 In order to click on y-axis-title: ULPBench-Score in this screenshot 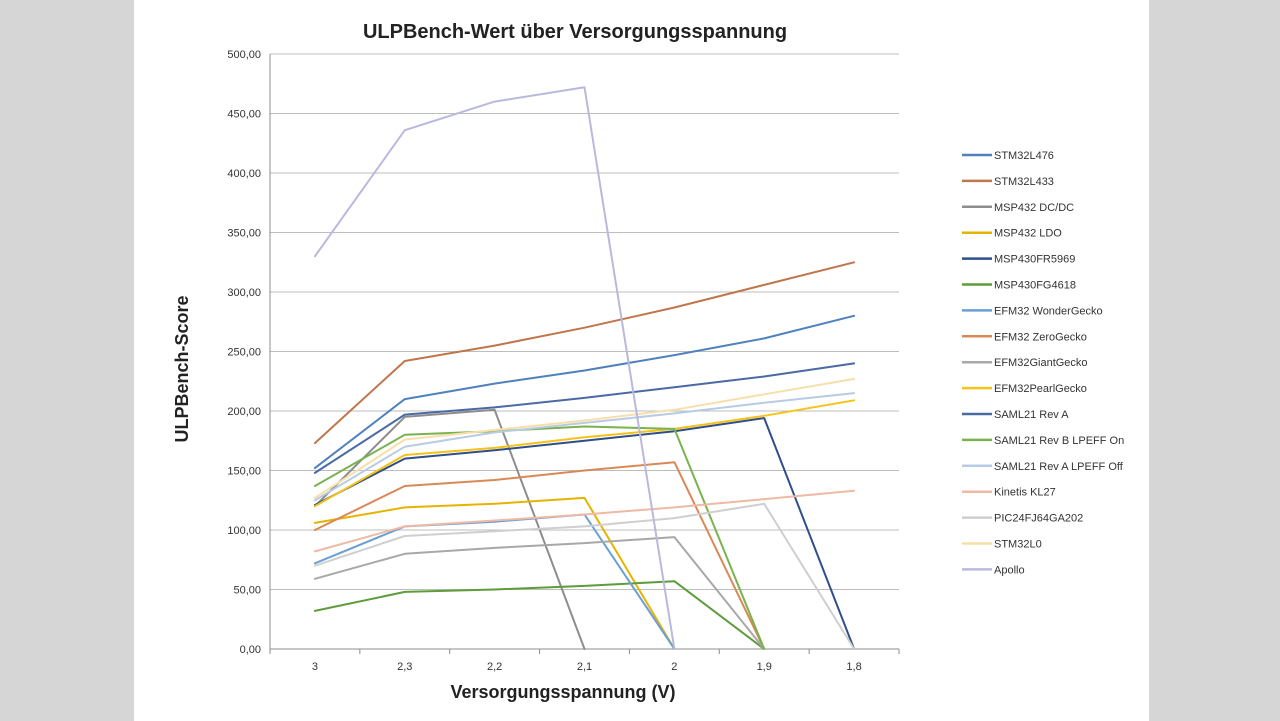, I will do `click(182, 368)`.